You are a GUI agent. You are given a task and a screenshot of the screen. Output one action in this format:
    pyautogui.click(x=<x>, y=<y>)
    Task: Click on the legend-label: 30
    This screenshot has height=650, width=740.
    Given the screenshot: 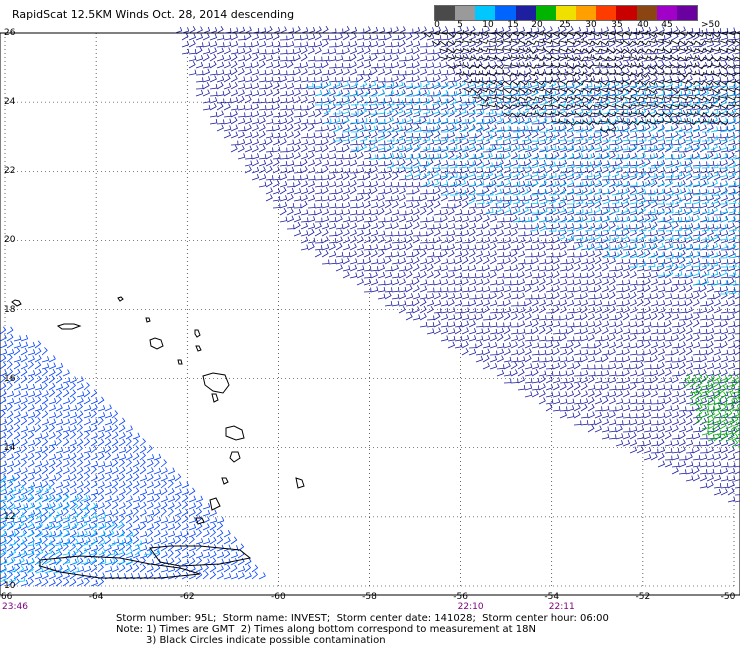 What is the action you would take?
    pyautogui.click(x=591, y=25)
    